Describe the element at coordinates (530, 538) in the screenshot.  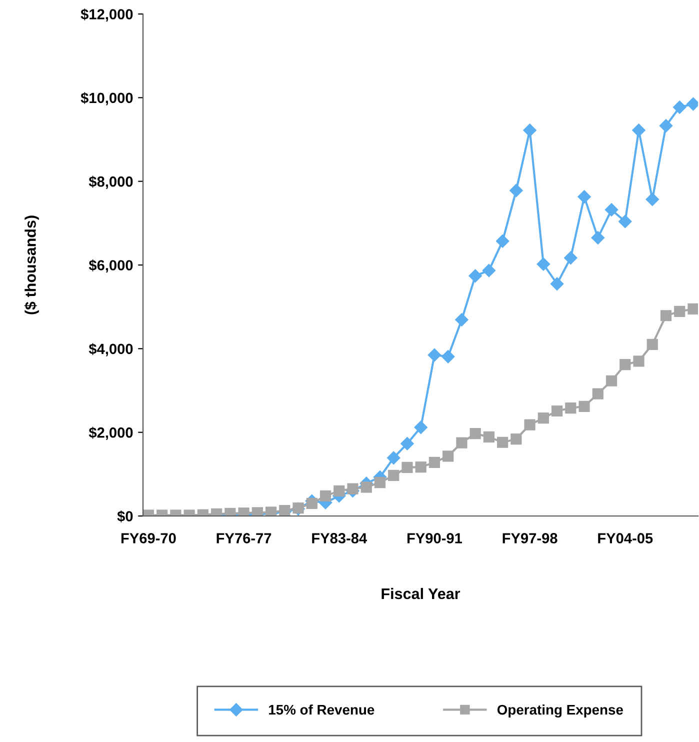
I see `x-tick-label: FY97-98` at that location.